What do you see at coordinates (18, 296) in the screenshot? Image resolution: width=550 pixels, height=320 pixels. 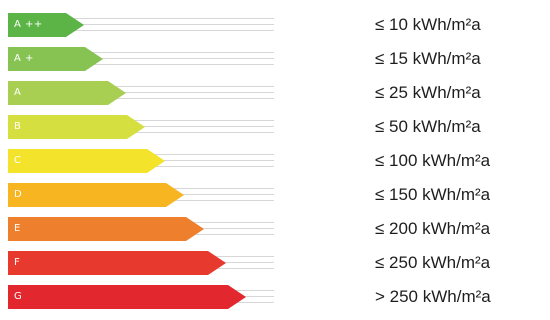 I see `energy-class-label: G` at bounding box center [18, 296].